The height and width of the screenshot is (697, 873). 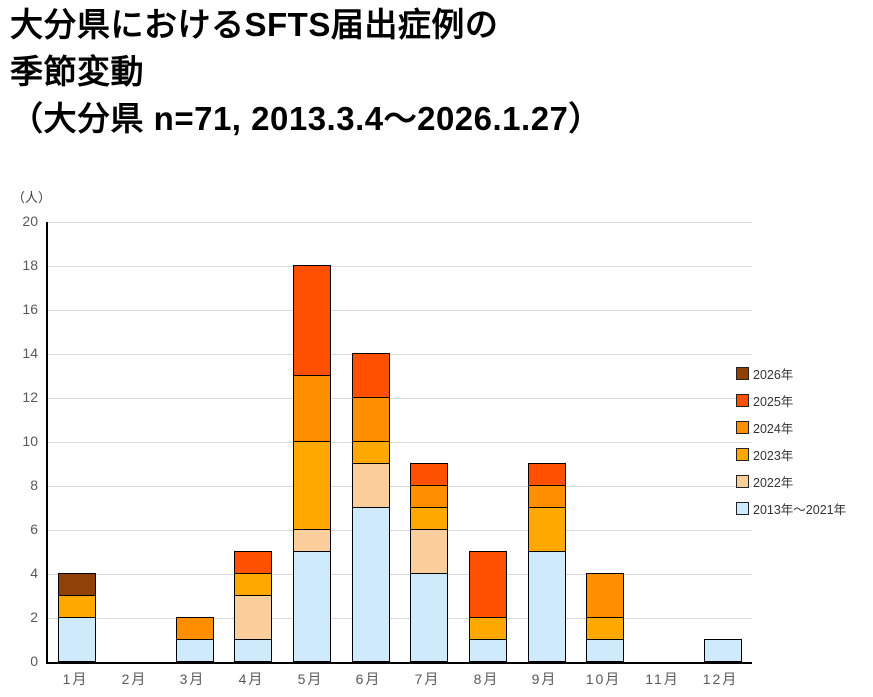 What do you see at coordinates (427, 679) in the screenshot?
I see `x-axis-tick-label: 7月` at bounding box center [427, 679].